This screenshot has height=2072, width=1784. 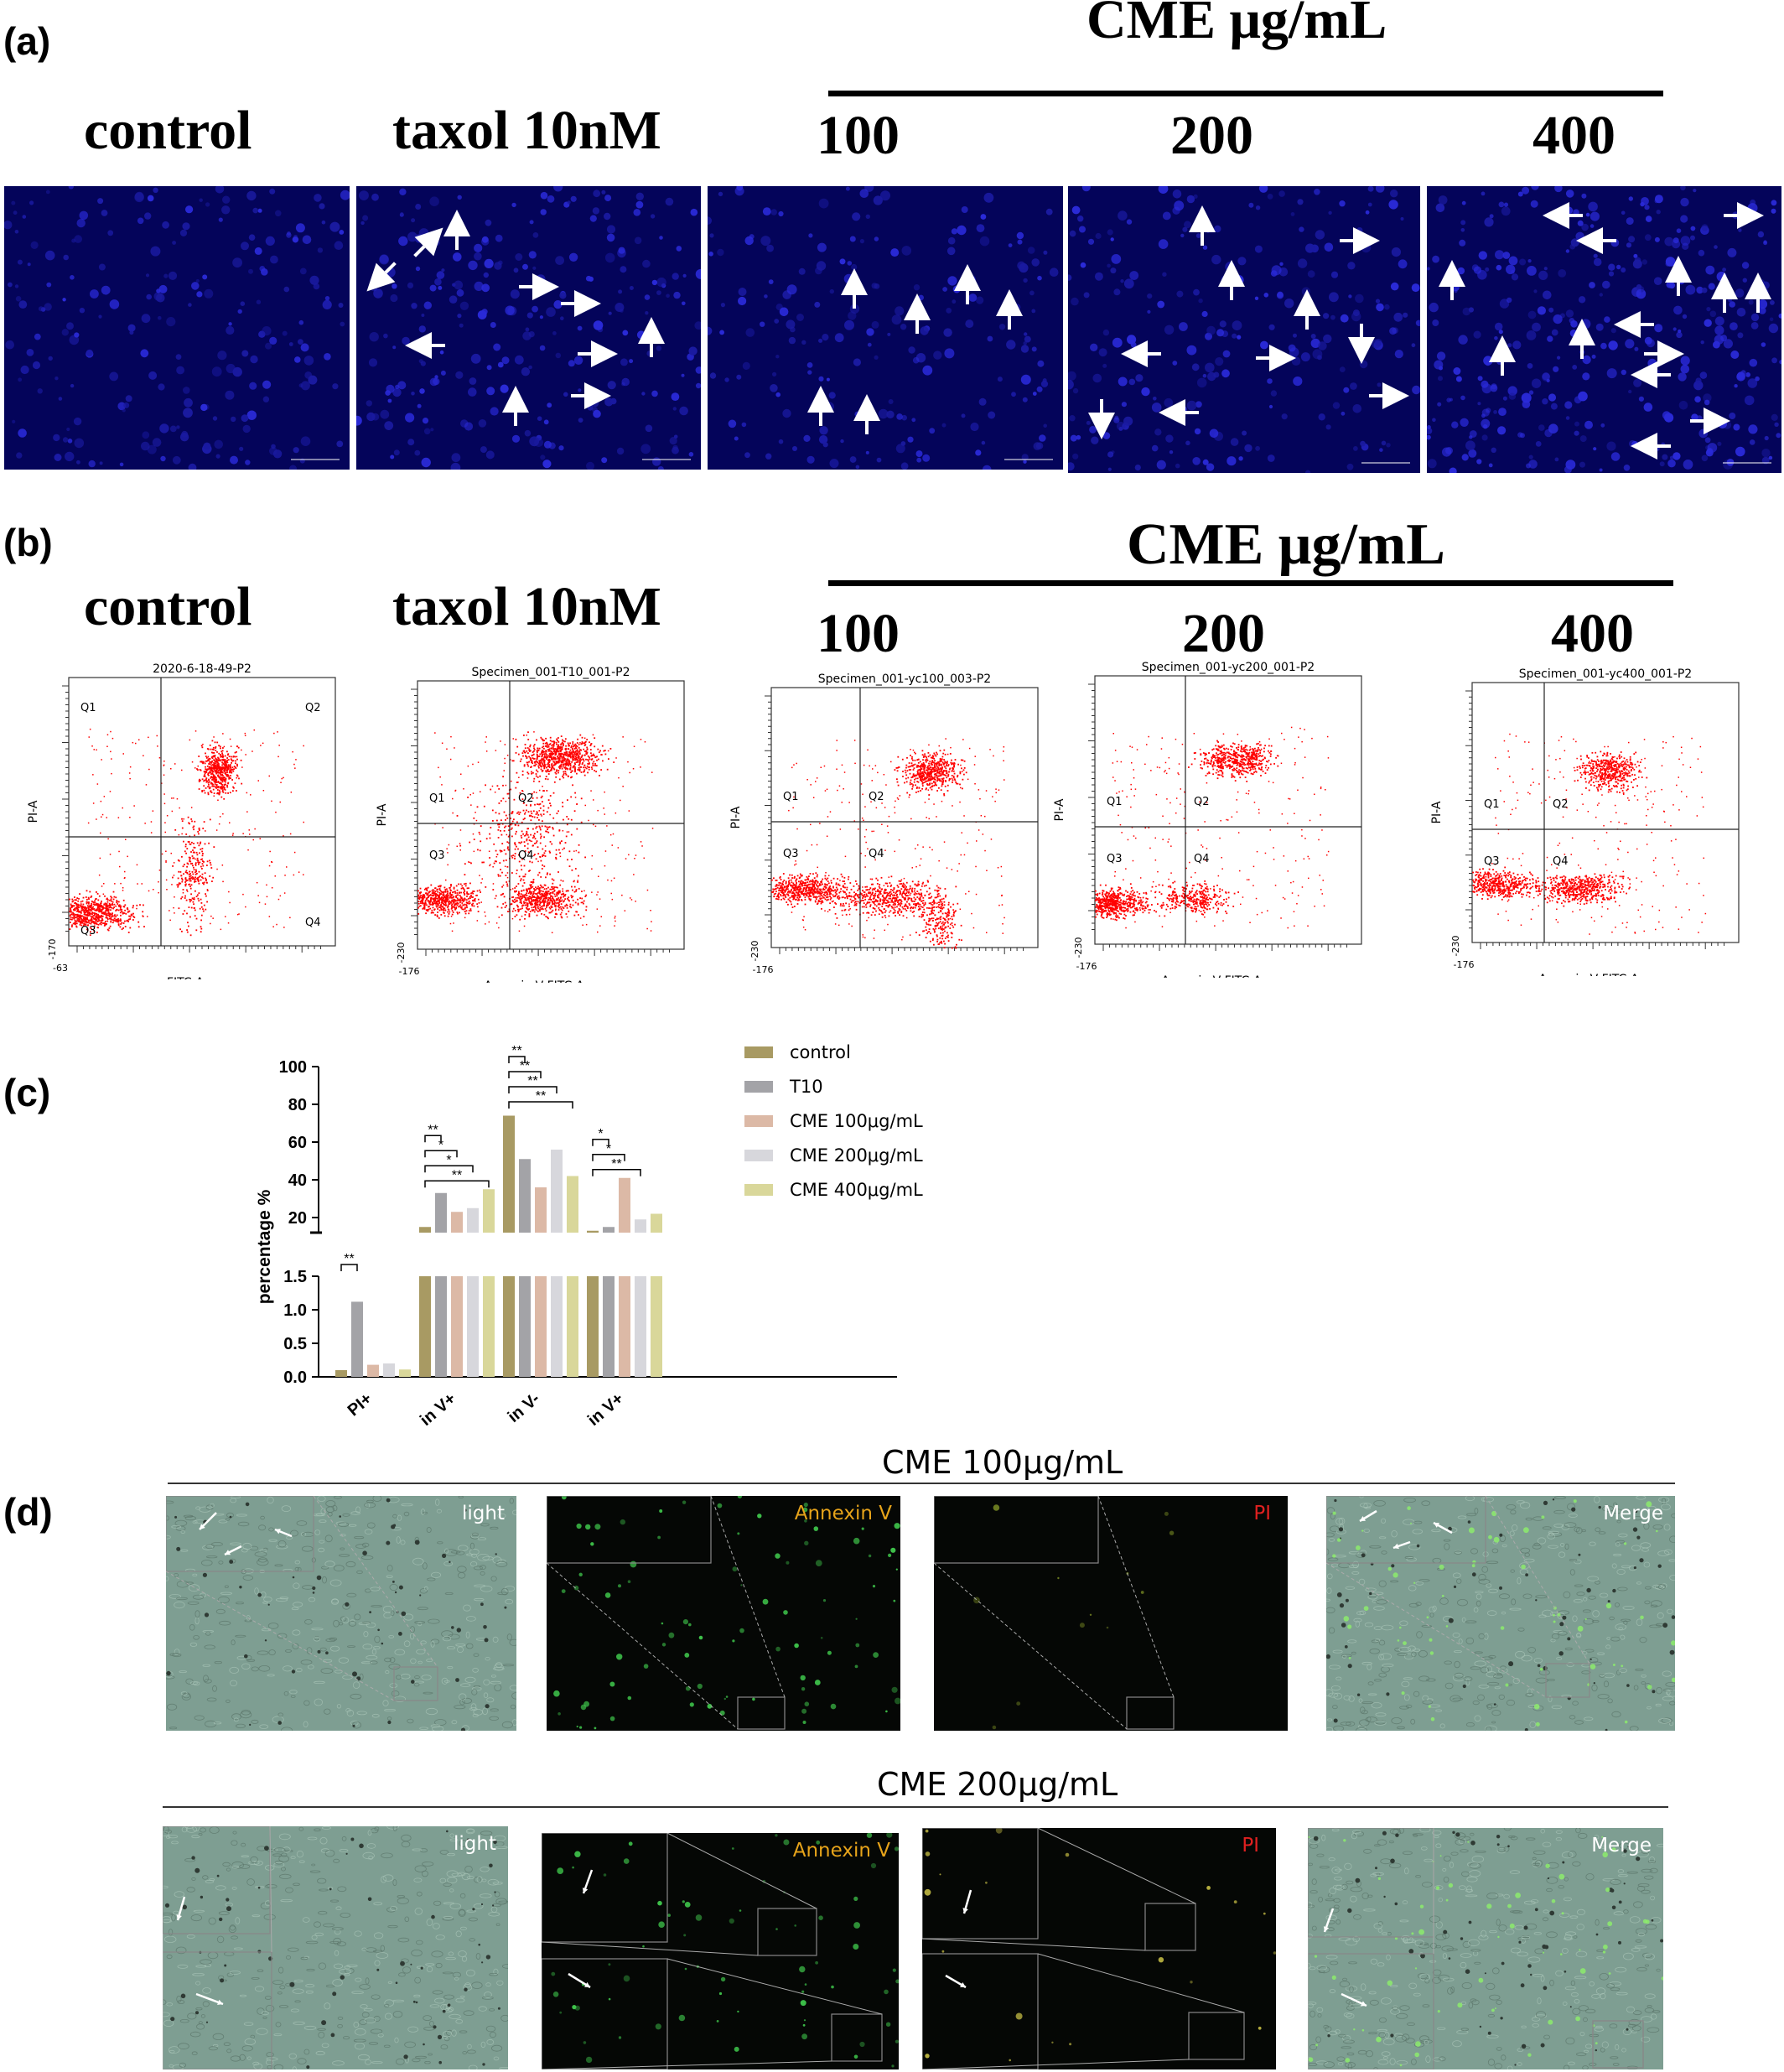 I want to click on y-tick-label: 80, so click(x=297, y=1105).